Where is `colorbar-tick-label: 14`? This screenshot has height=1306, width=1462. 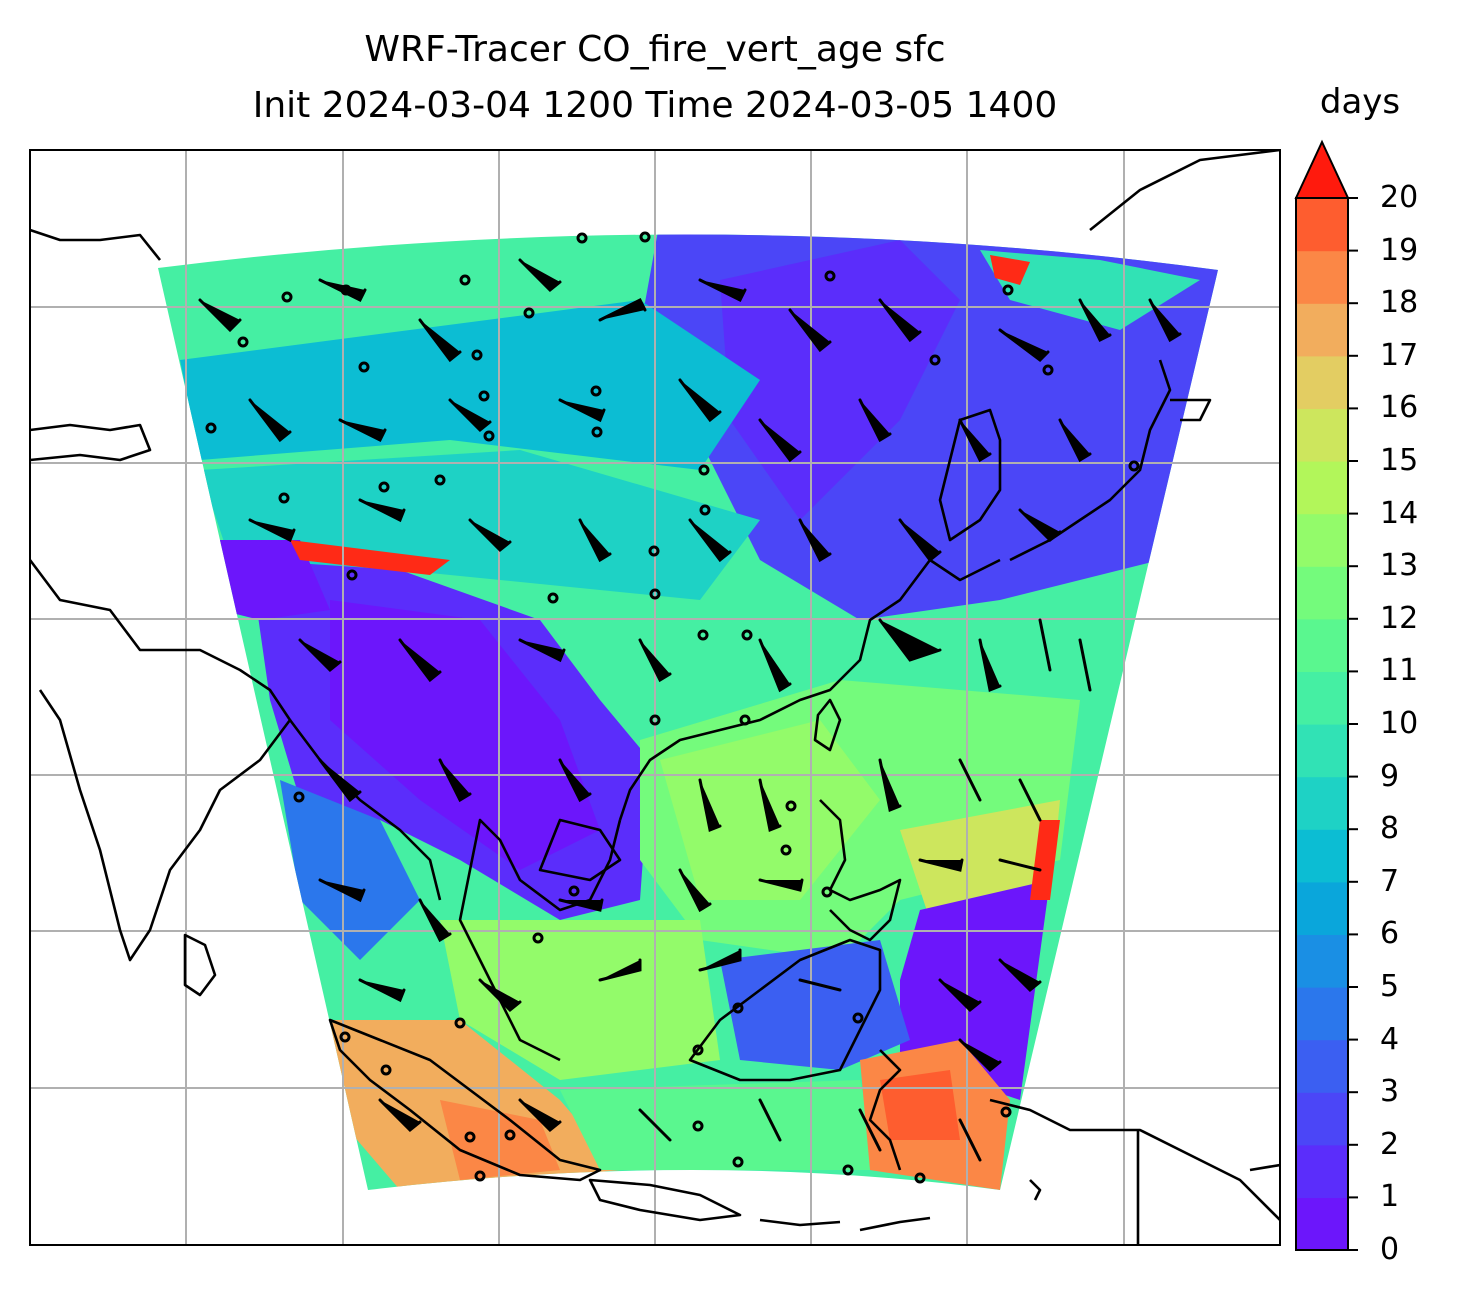 colorbar-tick-label: 14 is located at coordinates (1399, 513).